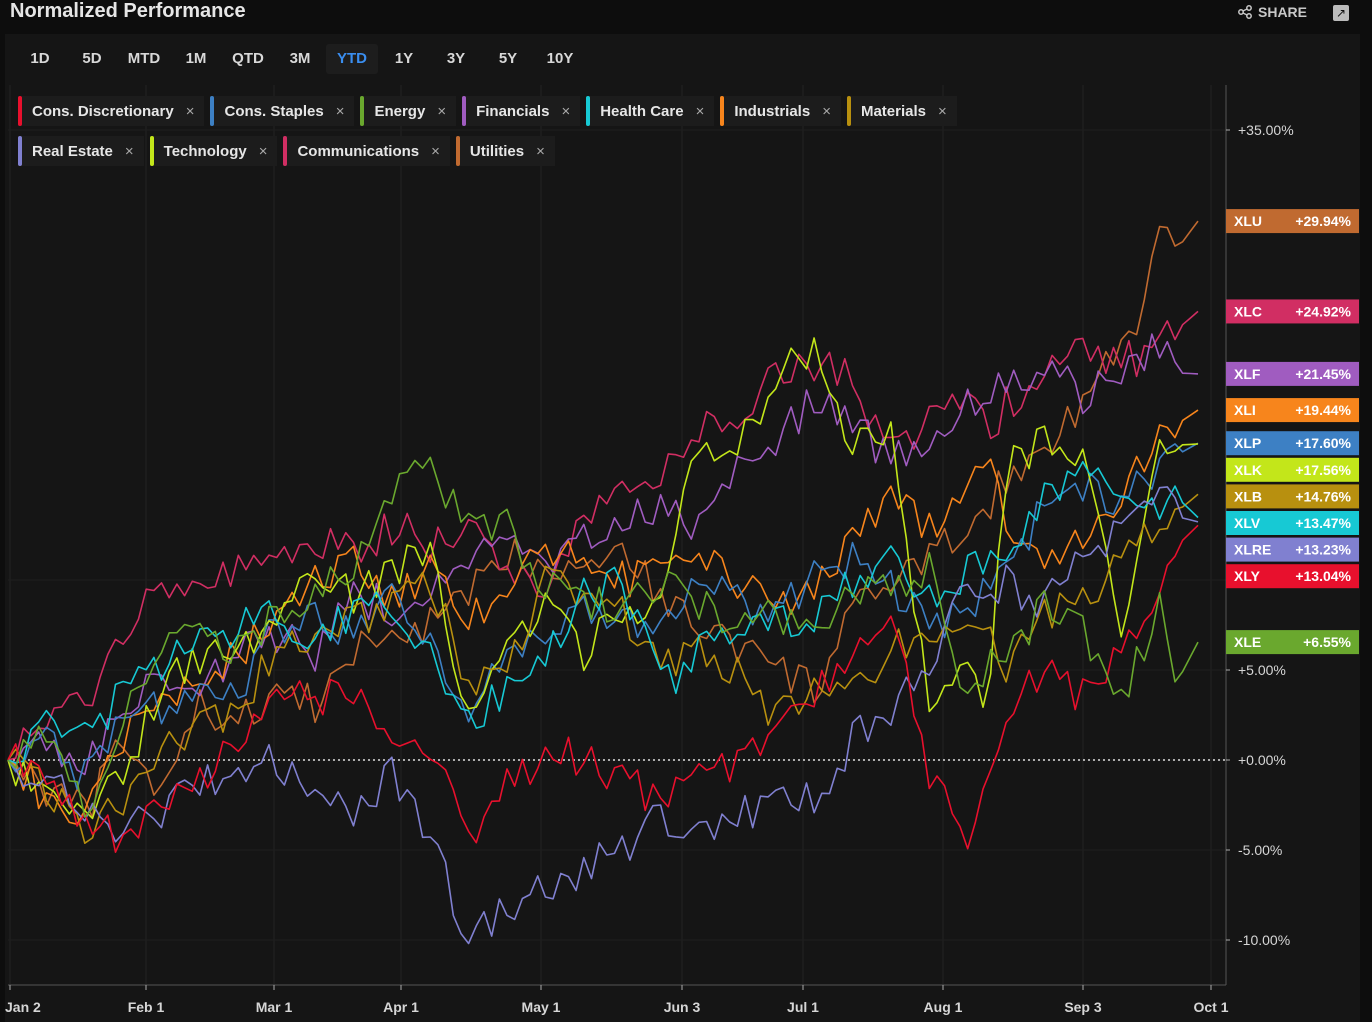 The height and width of the screenshot is (1022, 1372). Describe the element at coordinates (1323, 410) in the screenshot. I see `value-tag-percent: +19.44%` at that location.